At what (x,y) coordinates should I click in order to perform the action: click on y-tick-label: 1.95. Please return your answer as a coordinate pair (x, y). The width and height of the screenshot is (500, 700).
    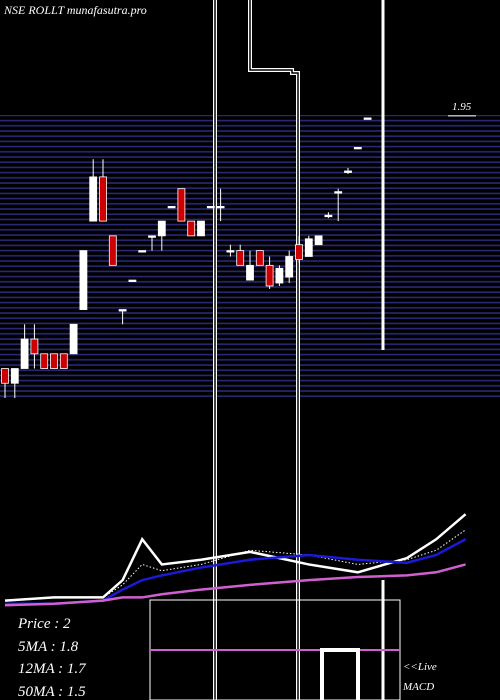
    Looking at the image, I should click on (462, 107).